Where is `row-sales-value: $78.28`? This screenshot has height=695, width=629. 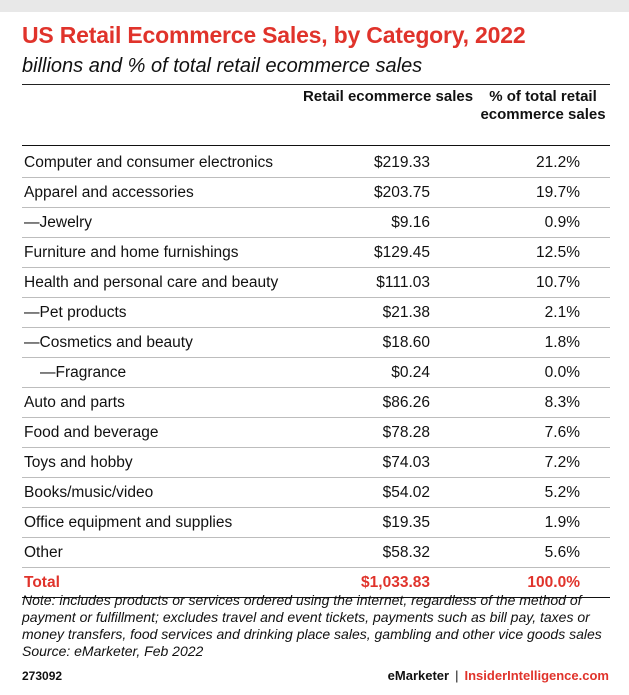
row-sales-value: $78.28 is located at coordinates (355, 432).